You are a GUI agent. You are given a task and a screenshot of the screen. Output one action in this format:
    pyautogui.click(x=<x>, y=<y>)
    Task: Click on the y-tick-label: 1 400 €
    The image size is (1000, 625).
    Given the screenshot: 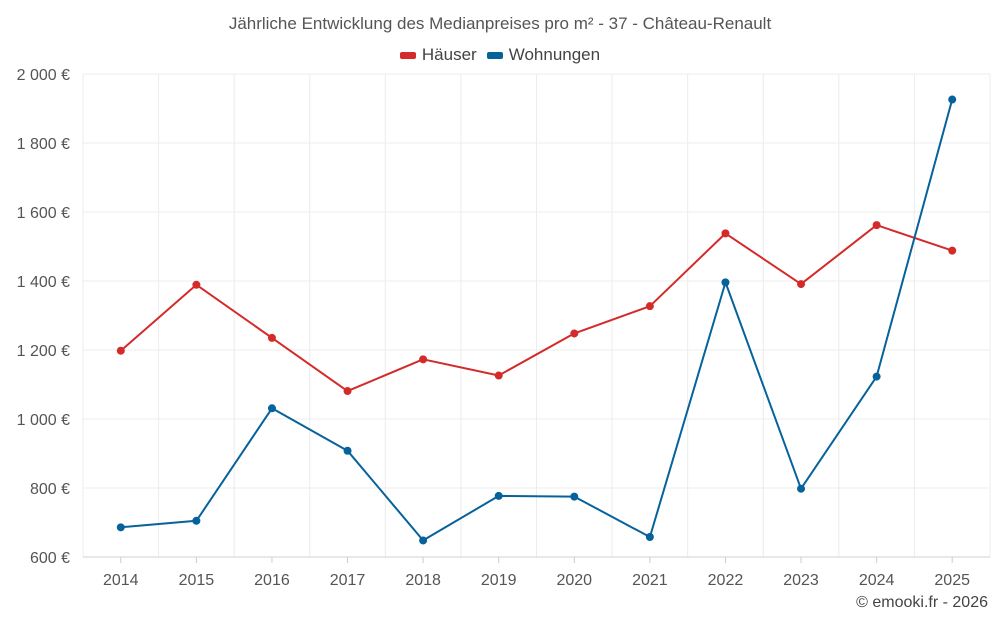 What is the action you would take?
    pyautogui.click(x=43, y=282)
    